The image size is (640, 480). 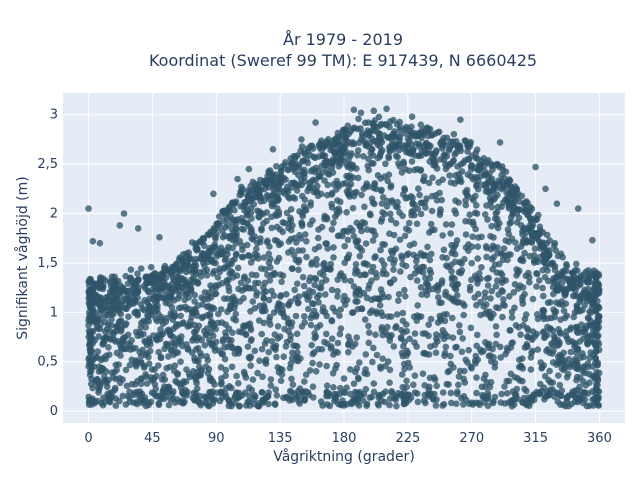 What do you see at coordinates (22, 257) in the screenshot?
I see `y-axis-title: Signifikant våghöjd (m)` at bounding box center [22, 257].